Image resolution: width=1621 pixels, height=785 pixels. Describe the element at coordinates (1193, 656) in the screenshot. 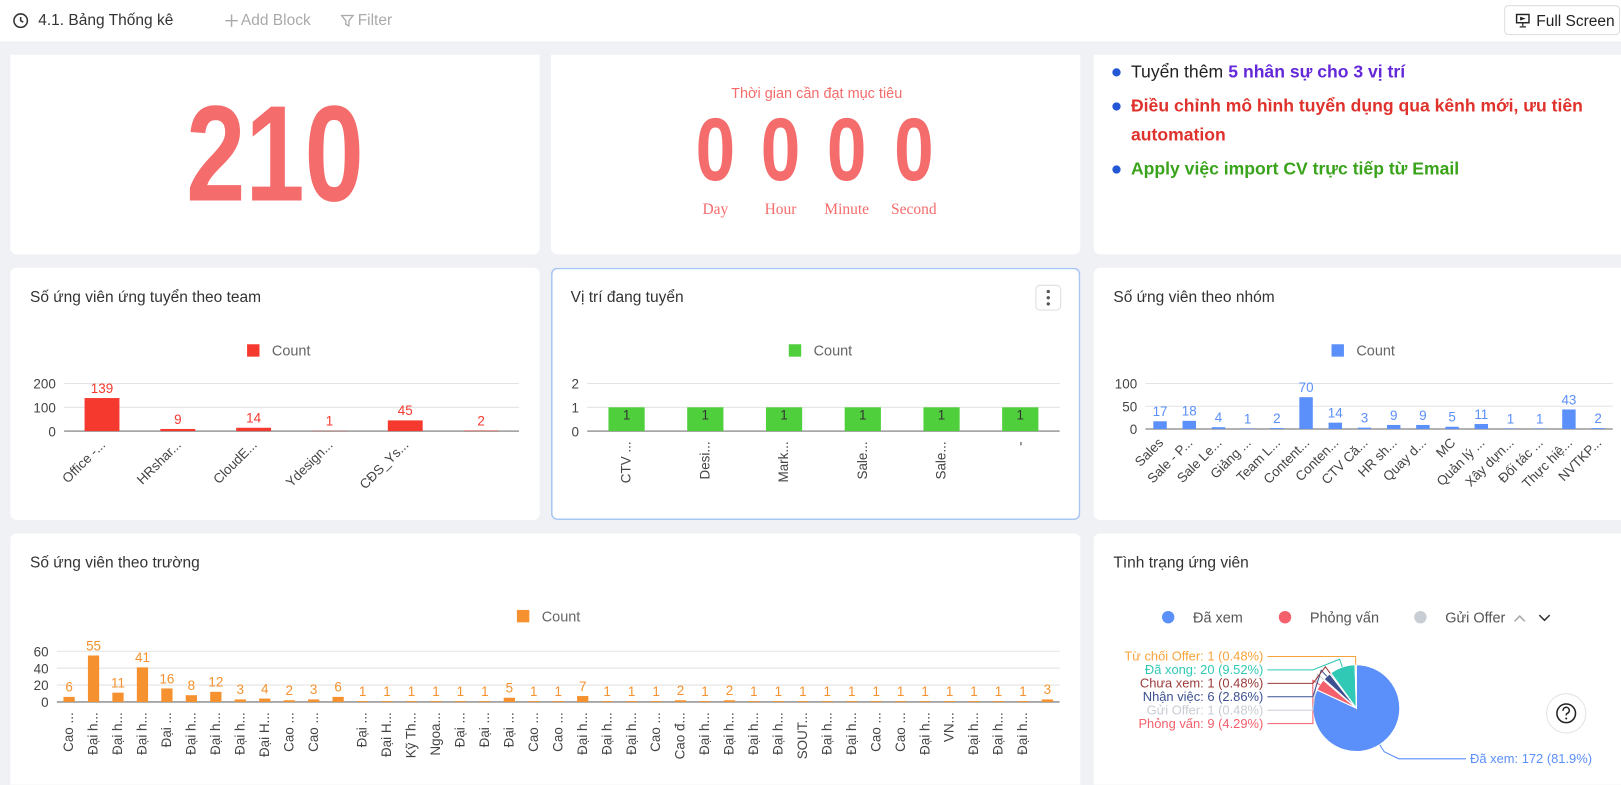

I see `slice-label: Từ chối Offer: 1 (0.48%)` at that location.